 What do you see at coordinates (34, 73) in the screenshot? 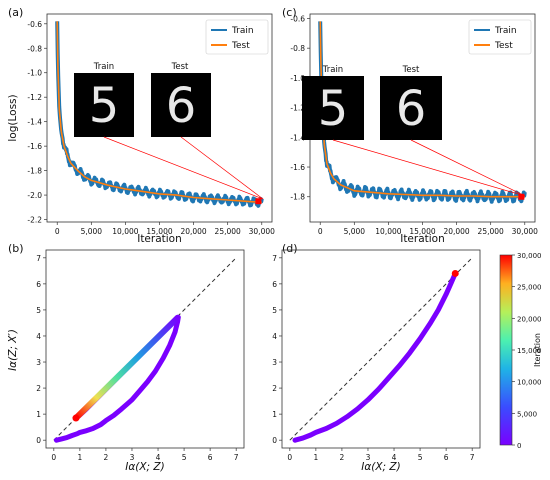
I see `y-tick-label: -1.0` at bounding box center [34, 73].